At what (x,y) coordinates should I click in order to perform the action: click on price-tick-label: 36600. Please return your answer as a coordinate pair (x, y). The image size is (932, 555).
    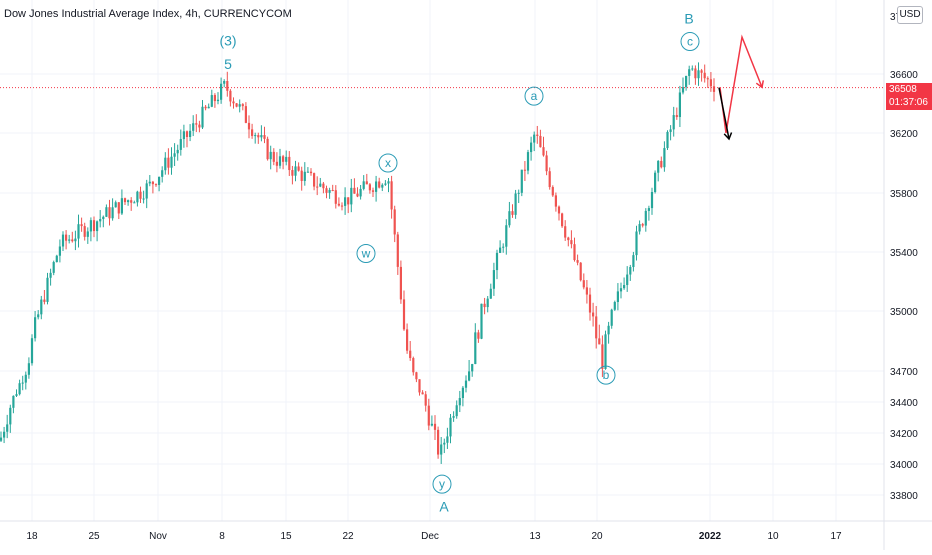
    Looking at the image, I should click on (904, 75).